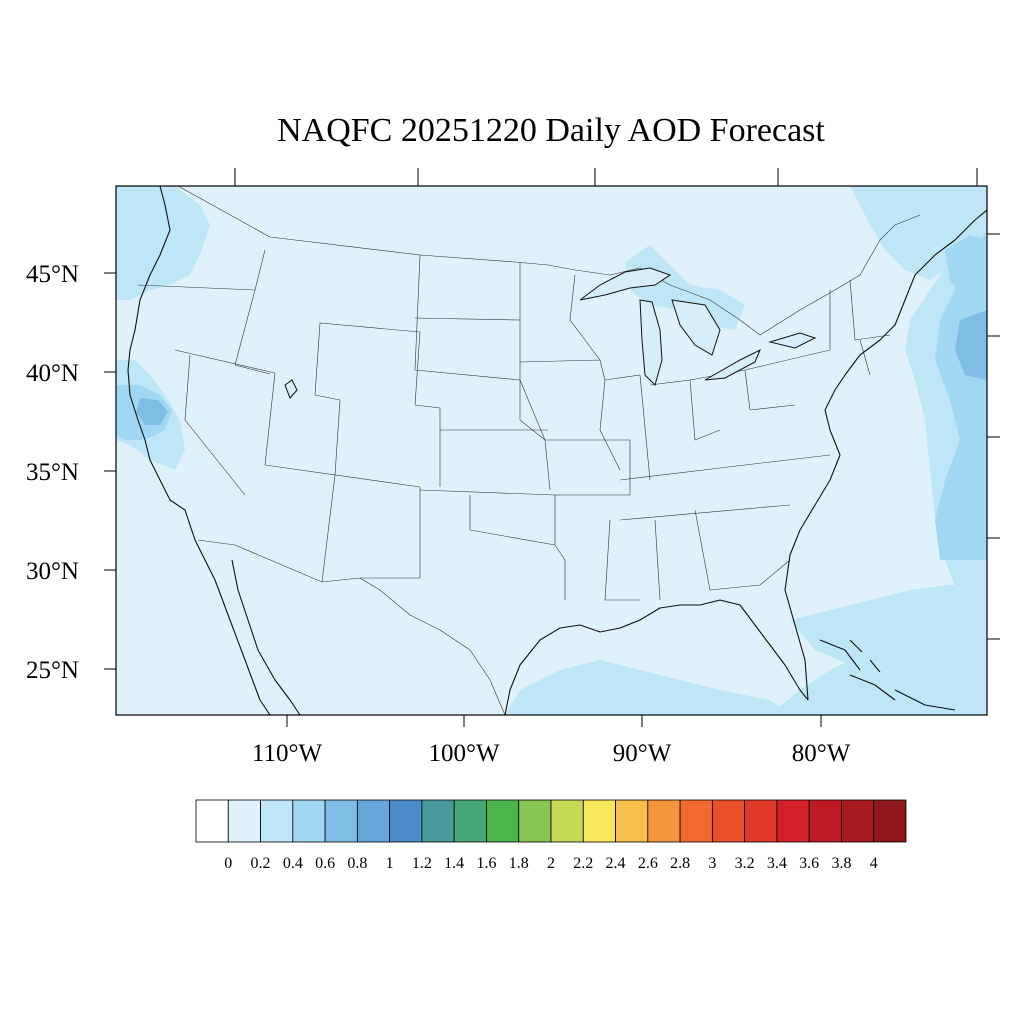 The width and height of the screenshot is (1024, 1024). I want to click on aod-region-atlantic-high, so click(971, 345).